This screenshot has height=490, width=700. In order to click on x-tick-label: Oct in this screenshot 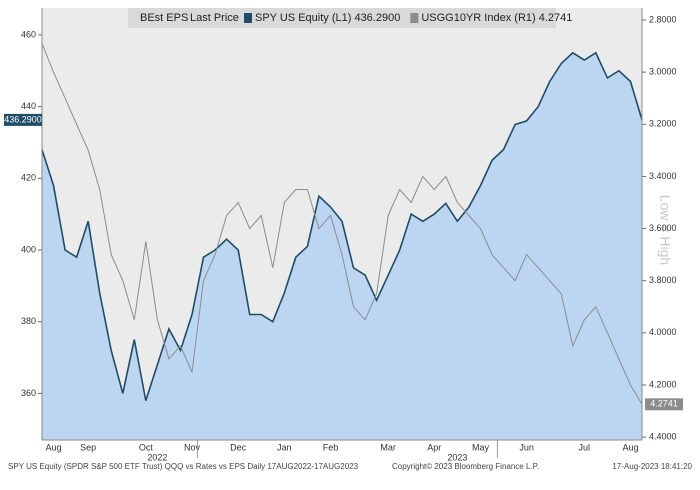, I will do `click(146, 447)`.